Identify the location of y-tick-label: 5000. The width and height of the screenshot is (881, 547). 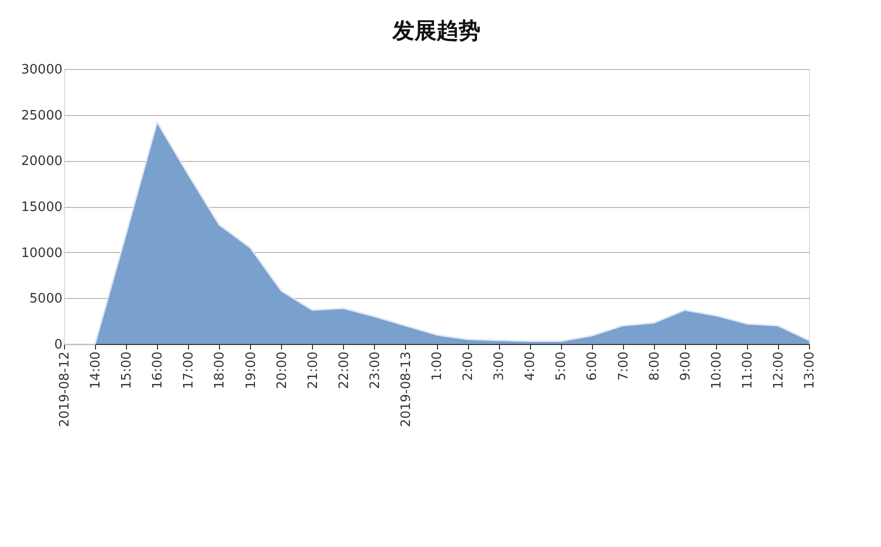
(45, 299).